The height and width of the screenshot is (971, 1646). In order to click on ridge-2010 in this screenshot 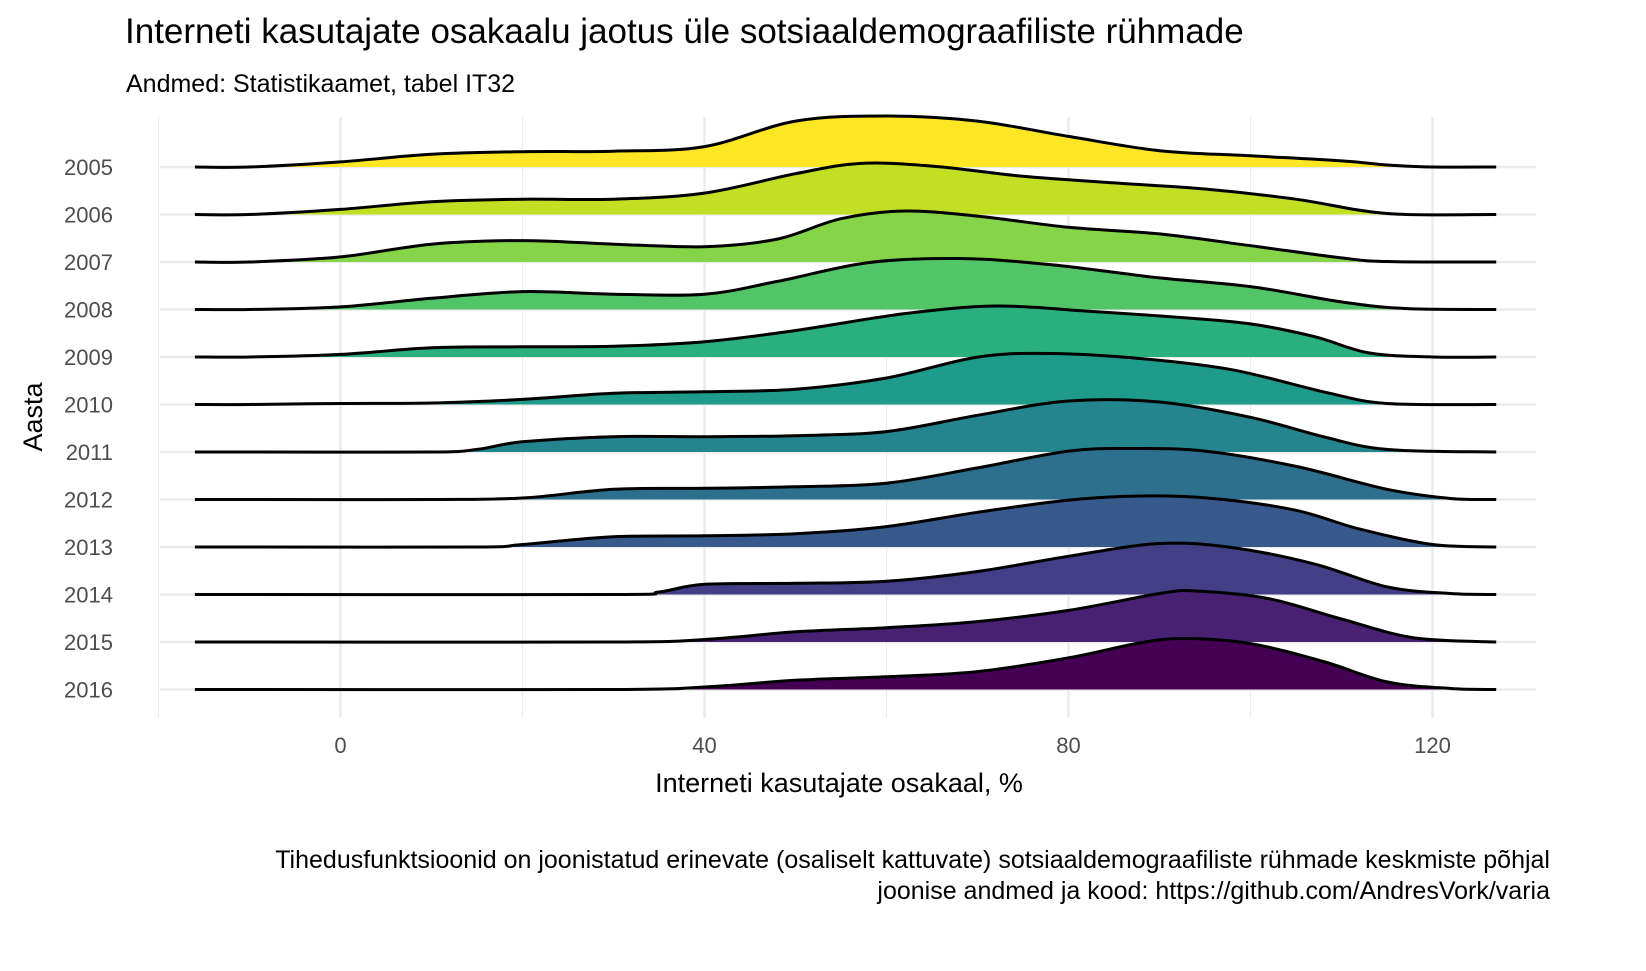, I will do `click(845, 379)`.